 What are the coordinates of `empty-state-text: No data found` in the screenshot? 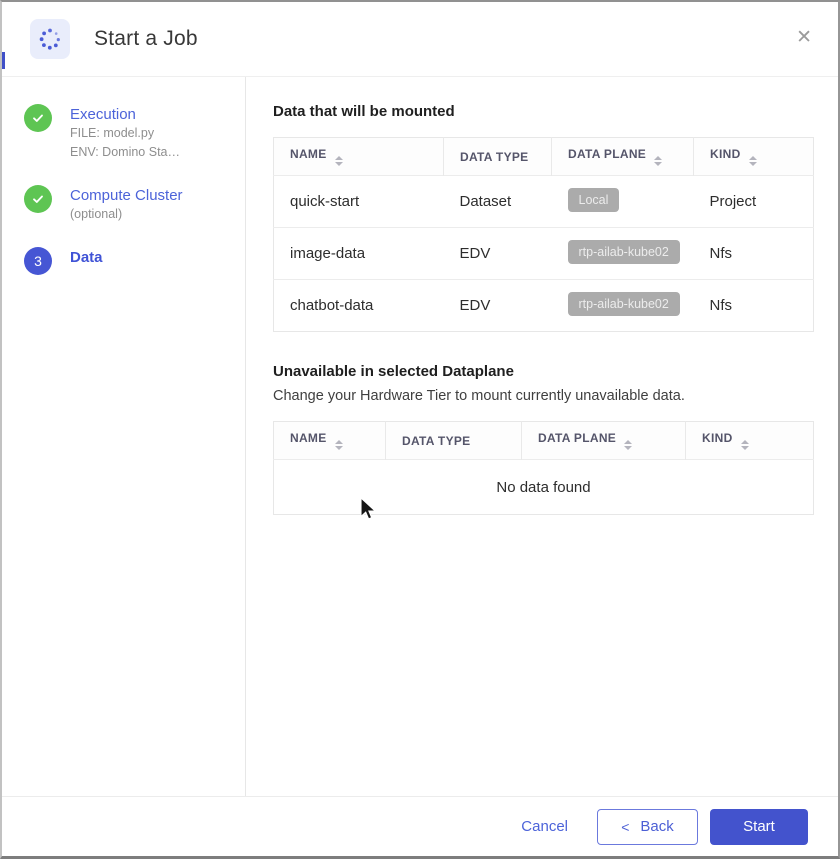 It's located at (543, 487).